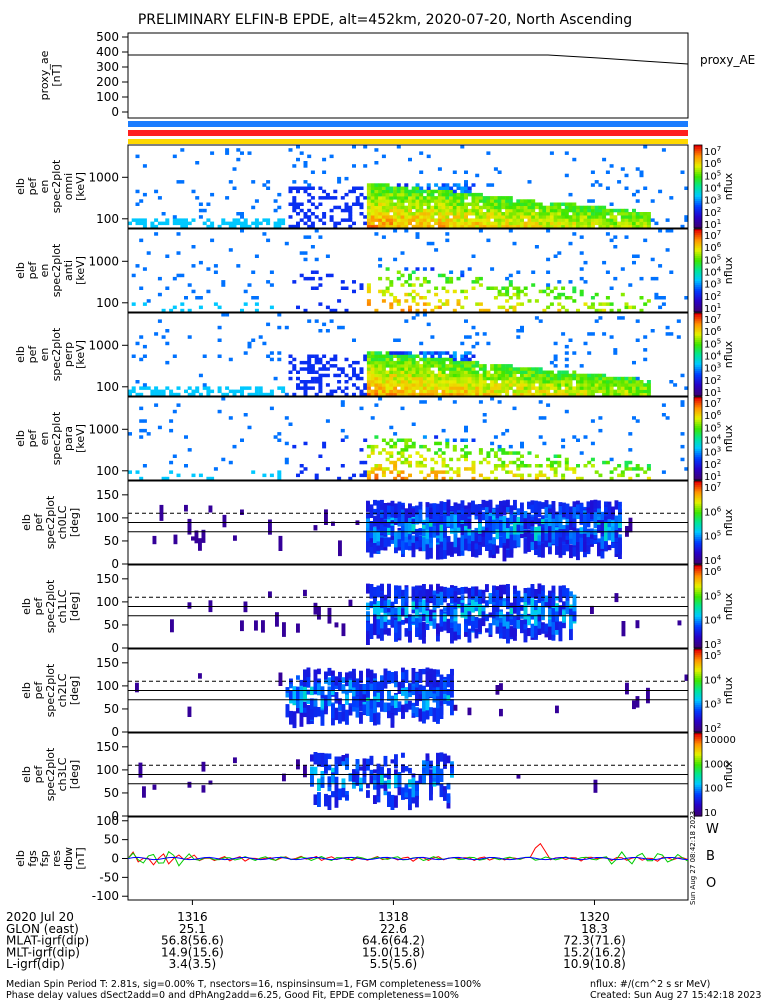 This screenshot has height=1000, width=775. What do you see at coordinates (712, 403) in the screenshot?
I see `colorbar-tick-label: 107` at bounding box center [712, 403].